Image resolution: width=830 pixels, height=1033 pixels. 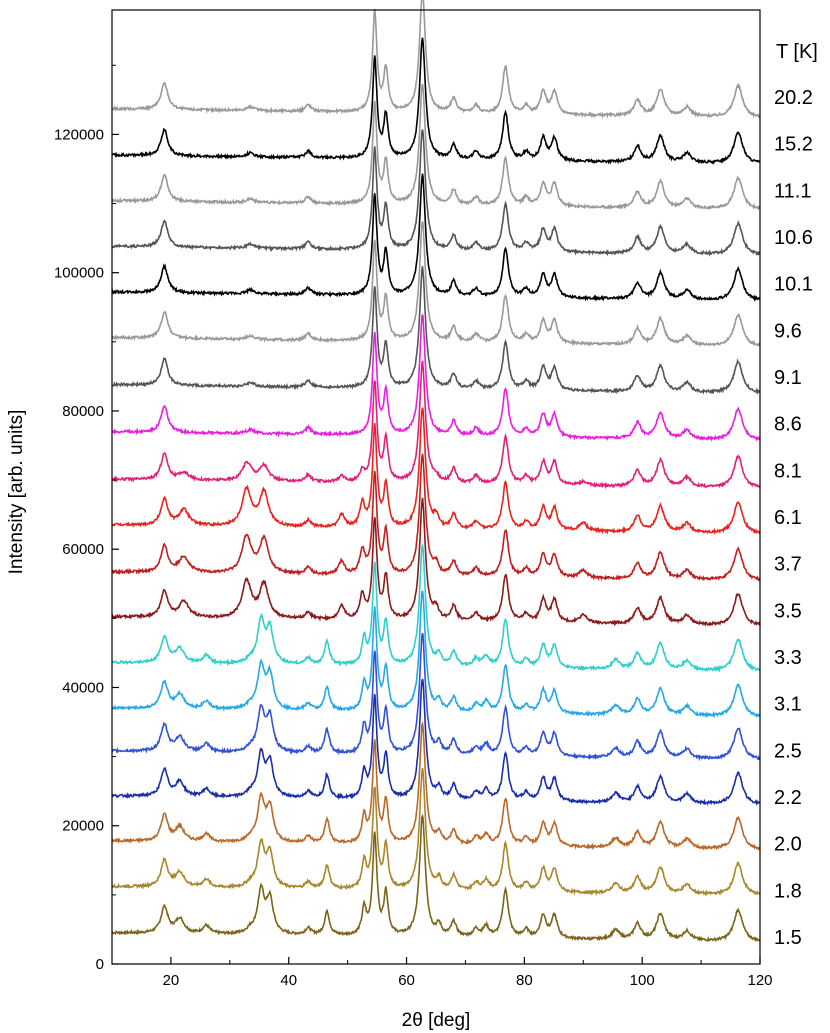 I want to click on series-line-3.7, so click(x=436, y=517).